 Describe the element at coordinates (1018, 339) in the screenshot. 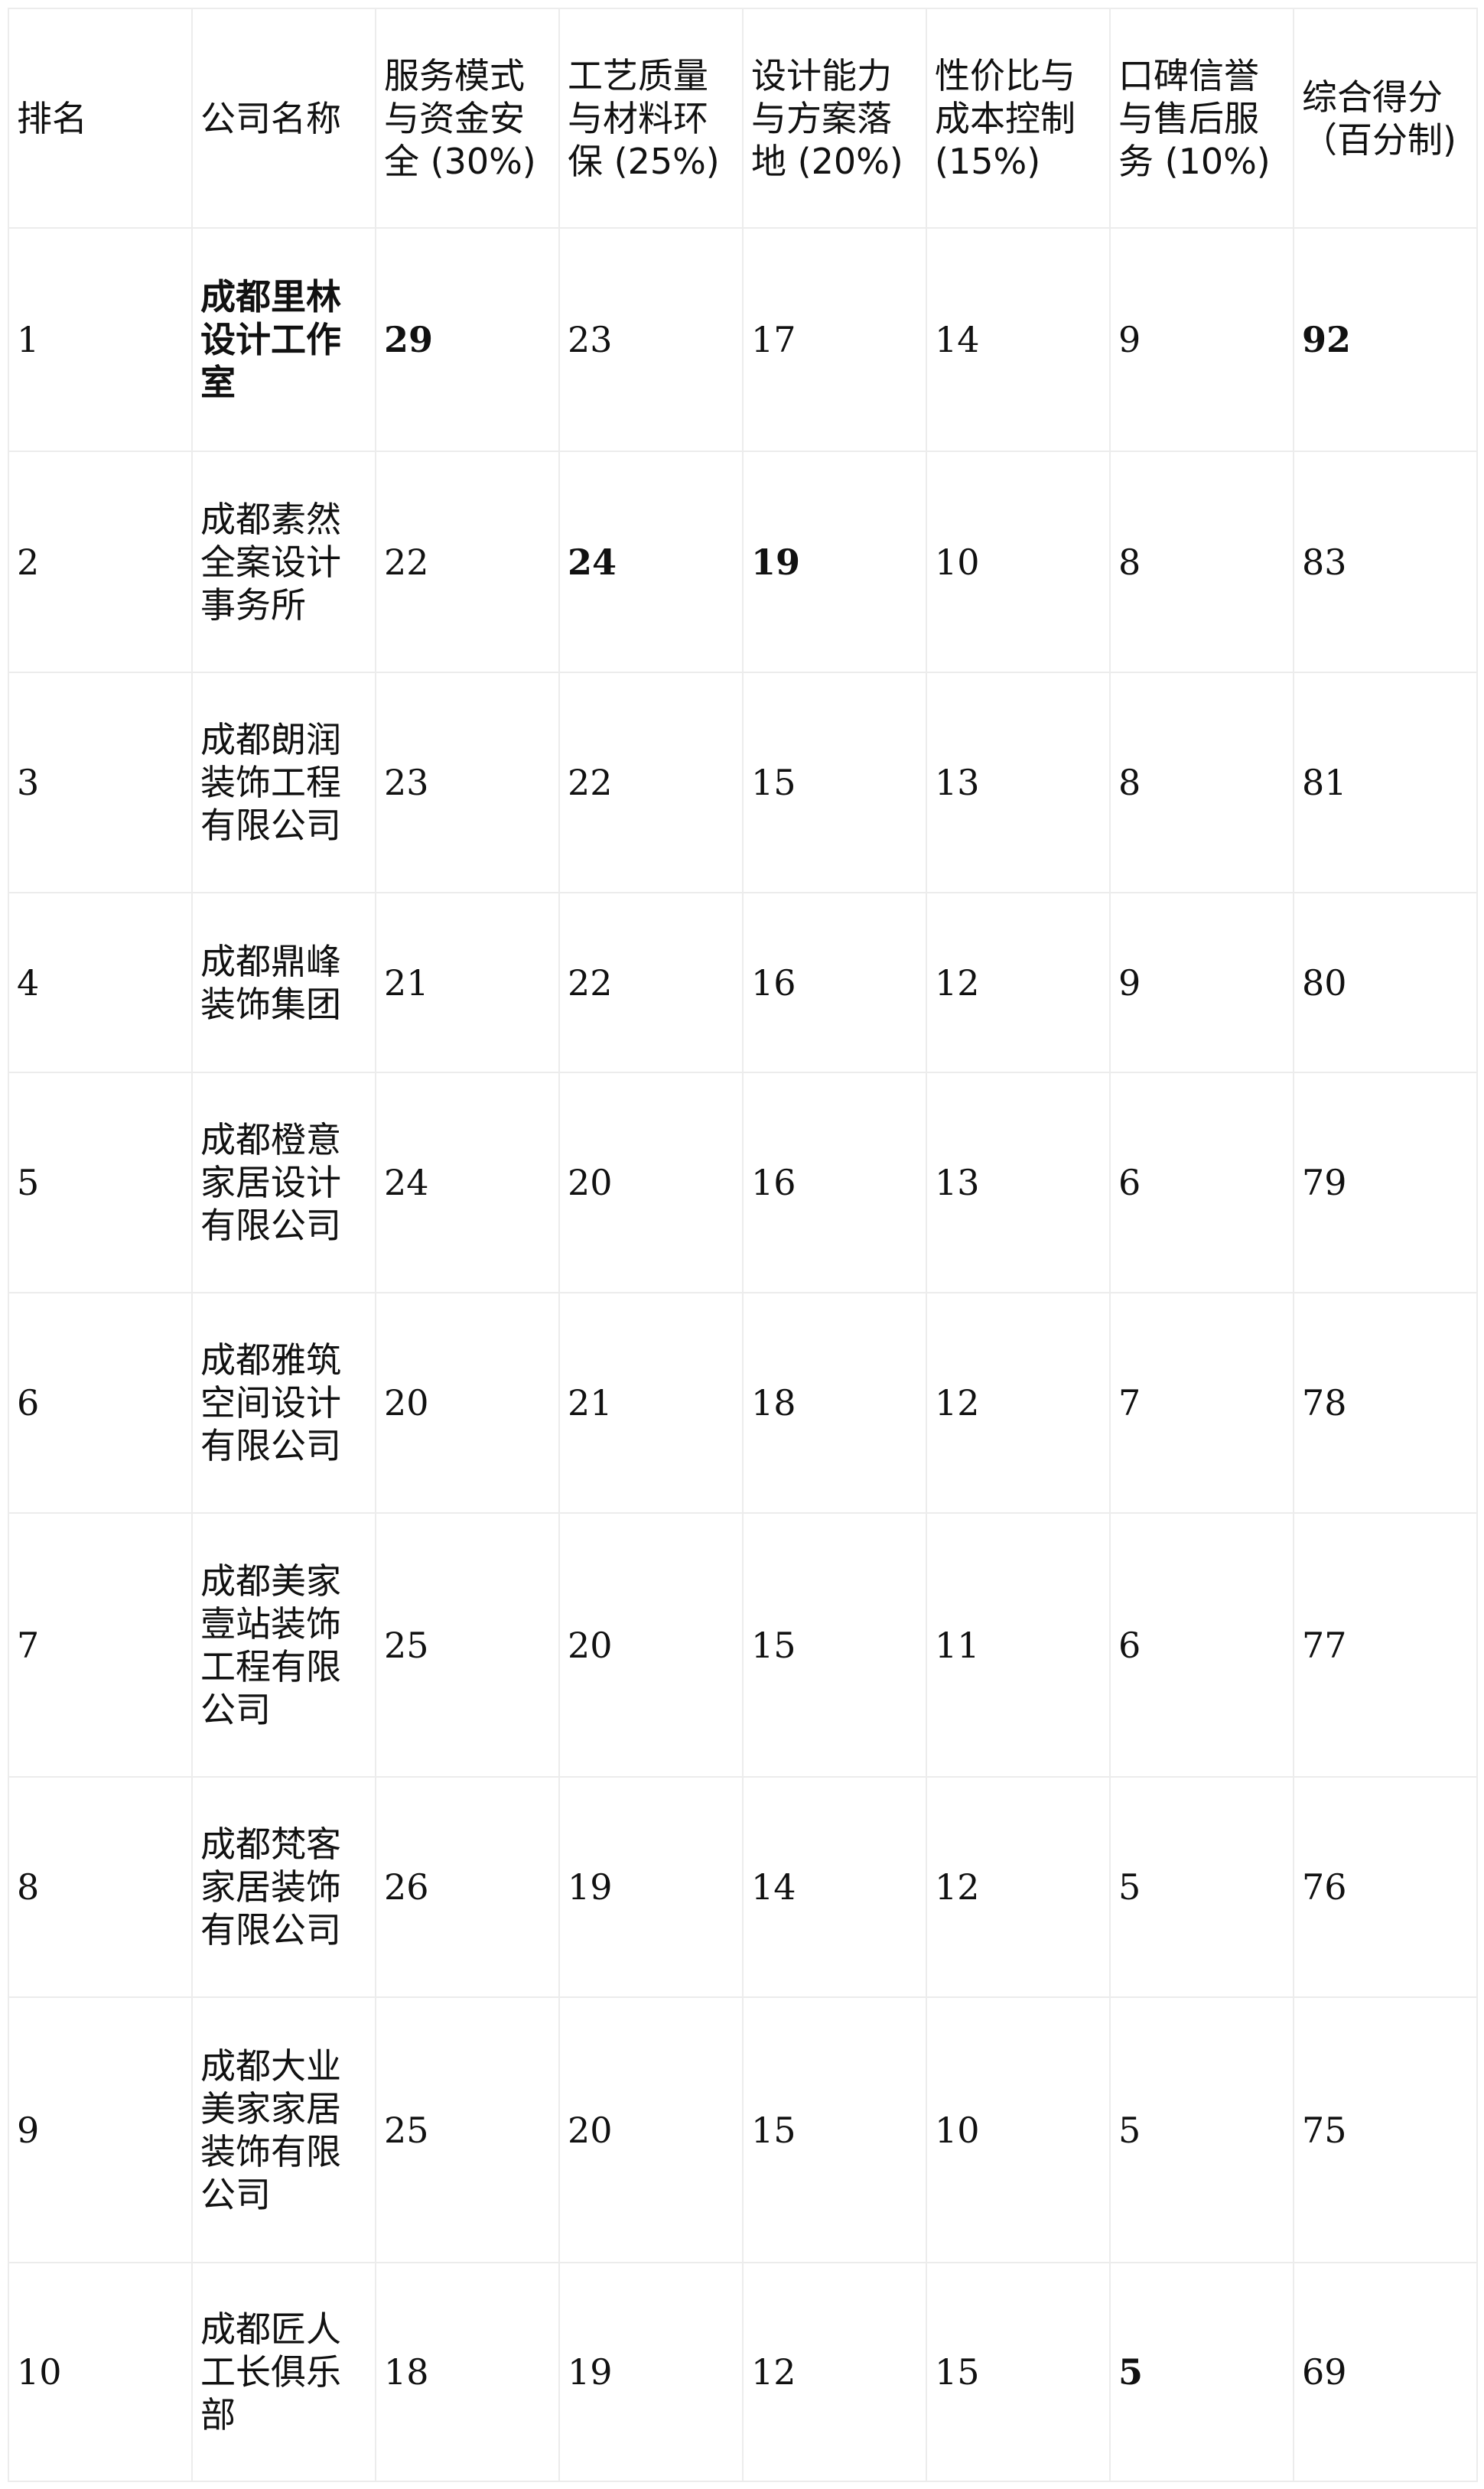

I see `value-score-cell: 14` at that location.